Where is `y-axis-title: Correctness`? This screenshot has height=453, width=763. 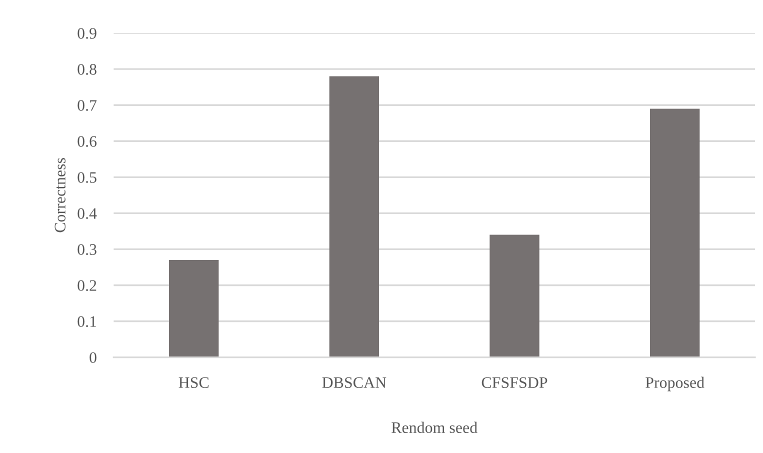
y-axis-title: Correctness is located at coordinates (60, 195).